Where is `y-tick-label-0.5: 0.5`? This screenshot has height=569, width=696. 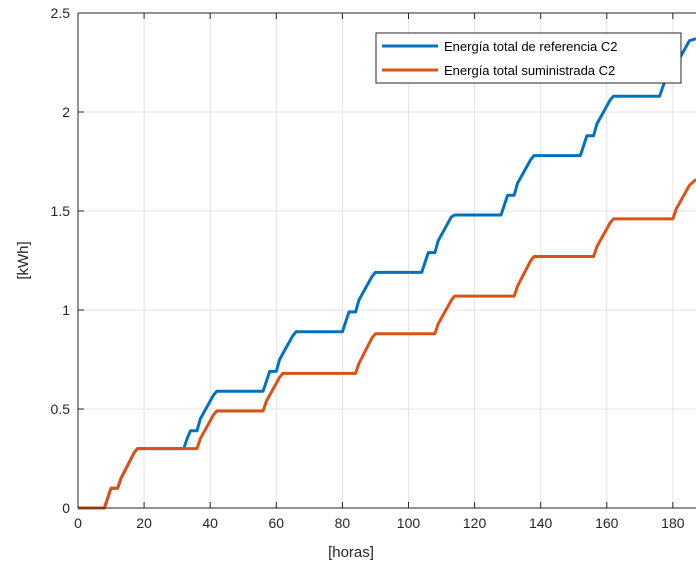
y-tick-label-0.5: 0.5 is located at coordinates (61, 409).